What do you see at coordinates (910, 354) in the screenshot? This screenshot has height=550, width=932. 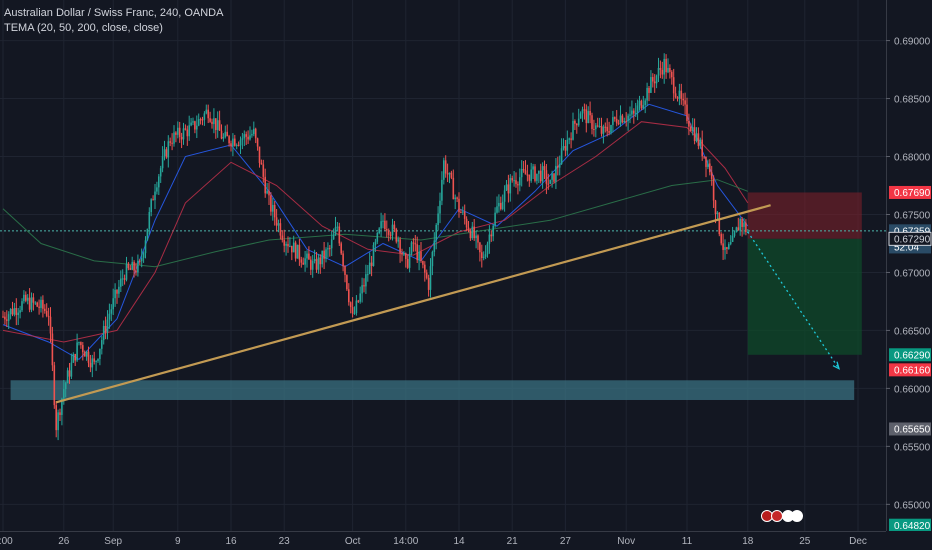 I see `price-badge: 0.66290` at bounding box center [910, 354].